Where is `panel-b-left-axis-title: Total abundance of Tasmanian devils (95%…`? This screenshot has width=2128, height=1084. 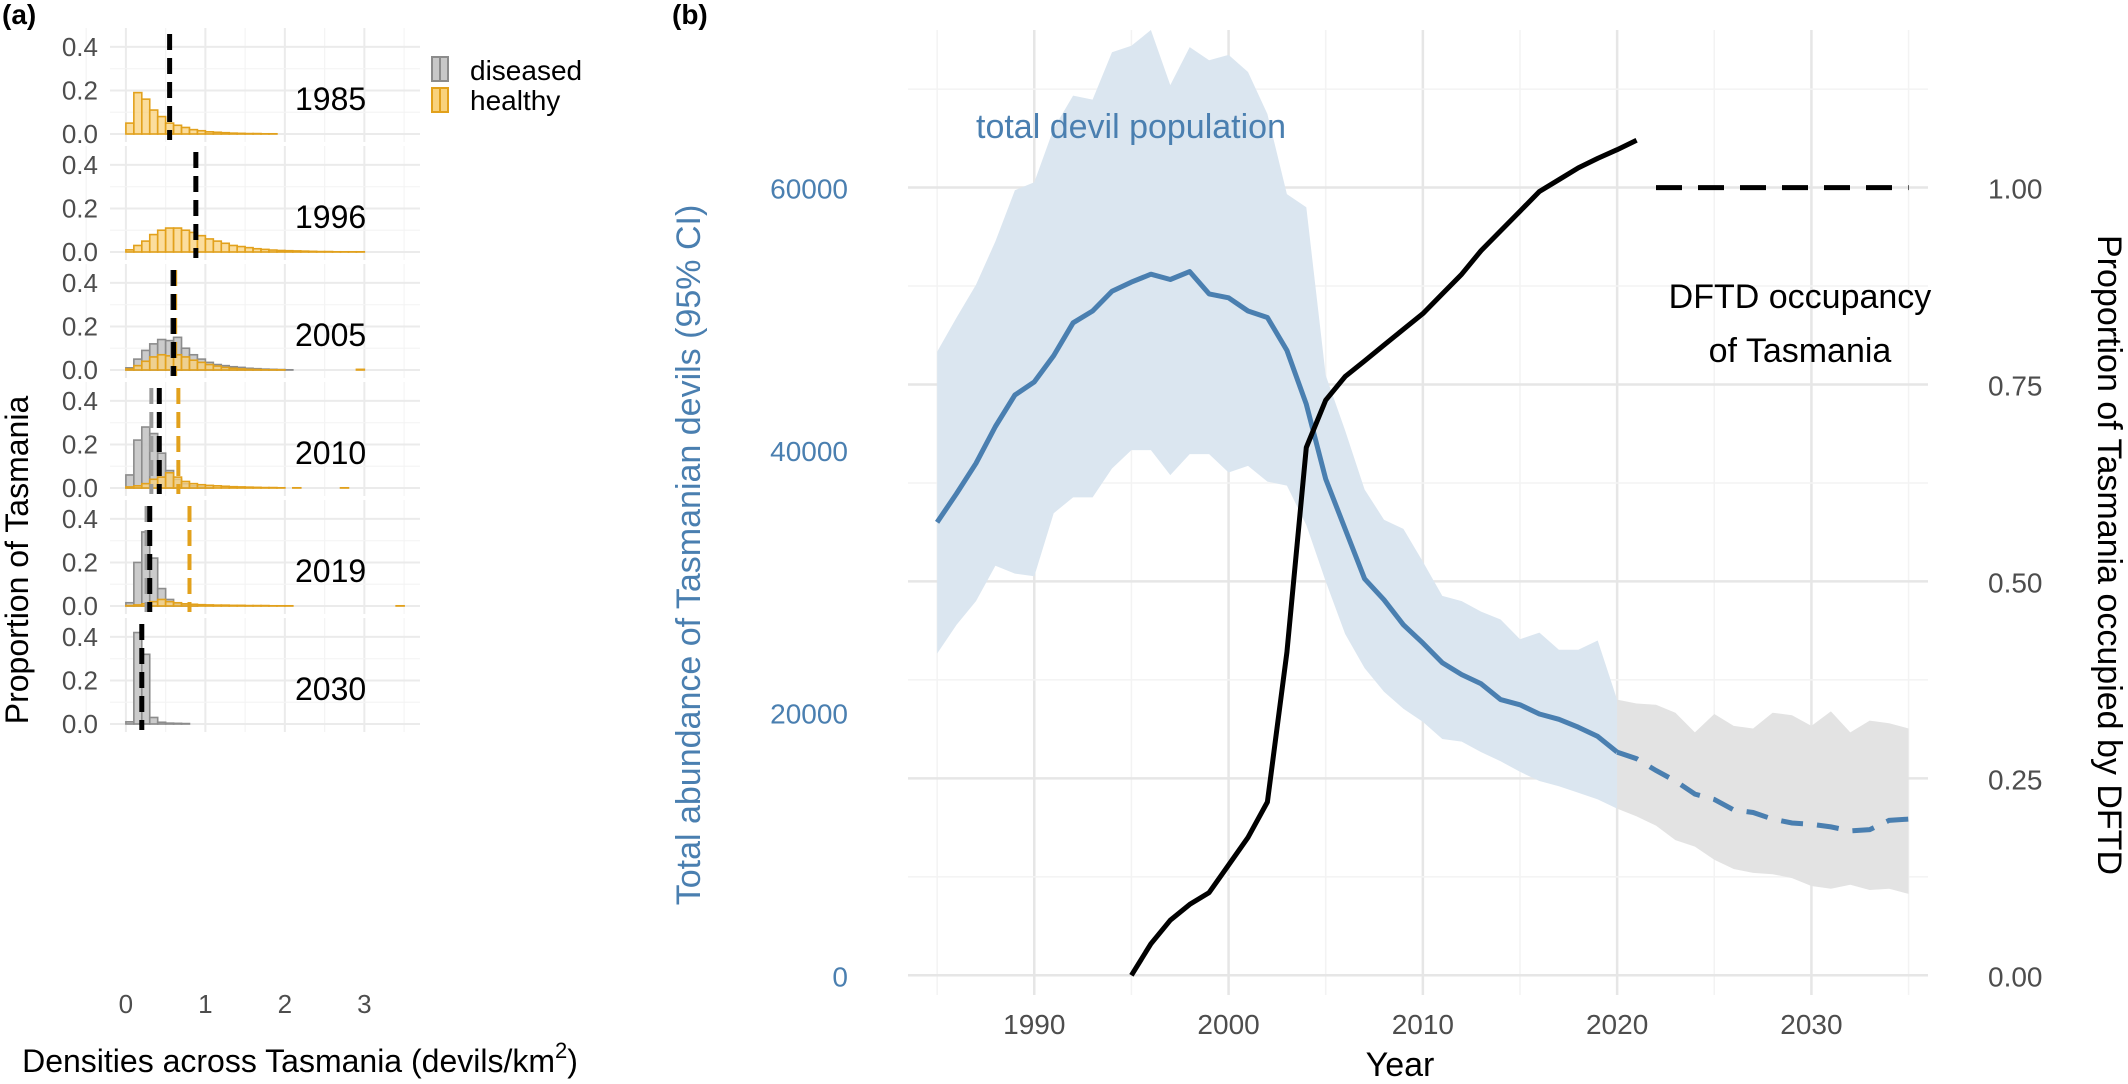 panel-b-left-axis-title: Total abundance of Tasmanian devils (95%… is located at coordinates (689, 555).